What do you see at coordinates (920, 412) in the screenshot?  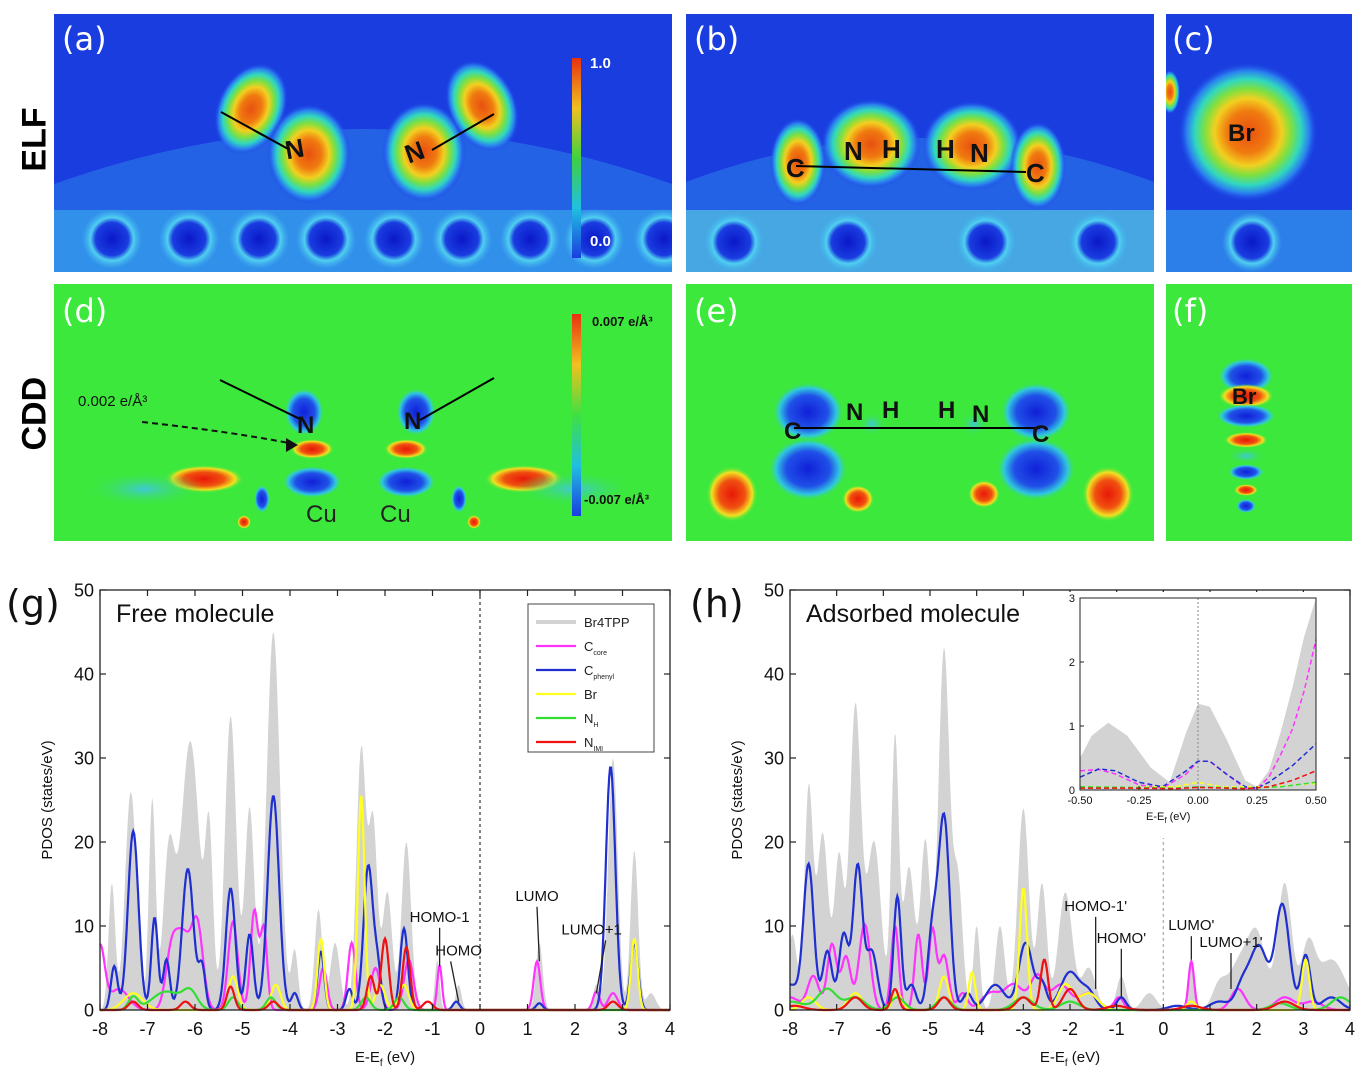 I see `cdd-panel-e: C N H H N C` at bounding box center [920, 412].